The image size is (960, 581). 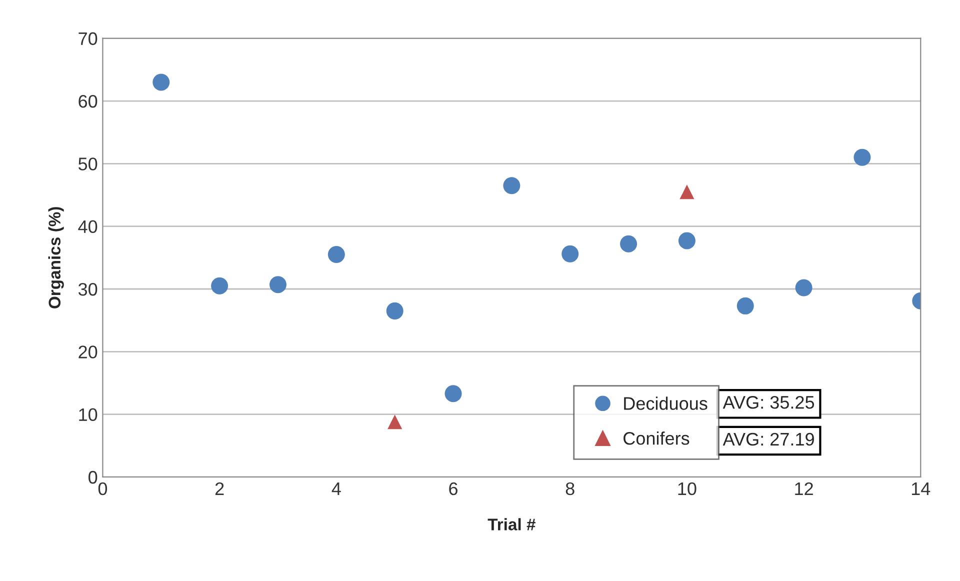 I want to click on y-tick-label: 0, so click(x=93, y=477).